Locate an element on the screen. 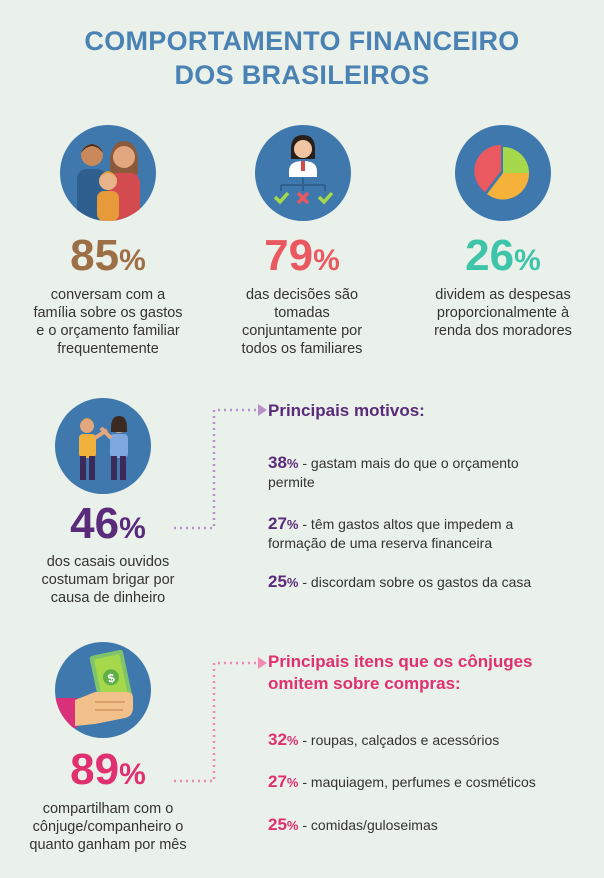 The width and height of the screenshot is (604, 878). desc-line: e o orçamento familiar is located at coordinates (108, 331).